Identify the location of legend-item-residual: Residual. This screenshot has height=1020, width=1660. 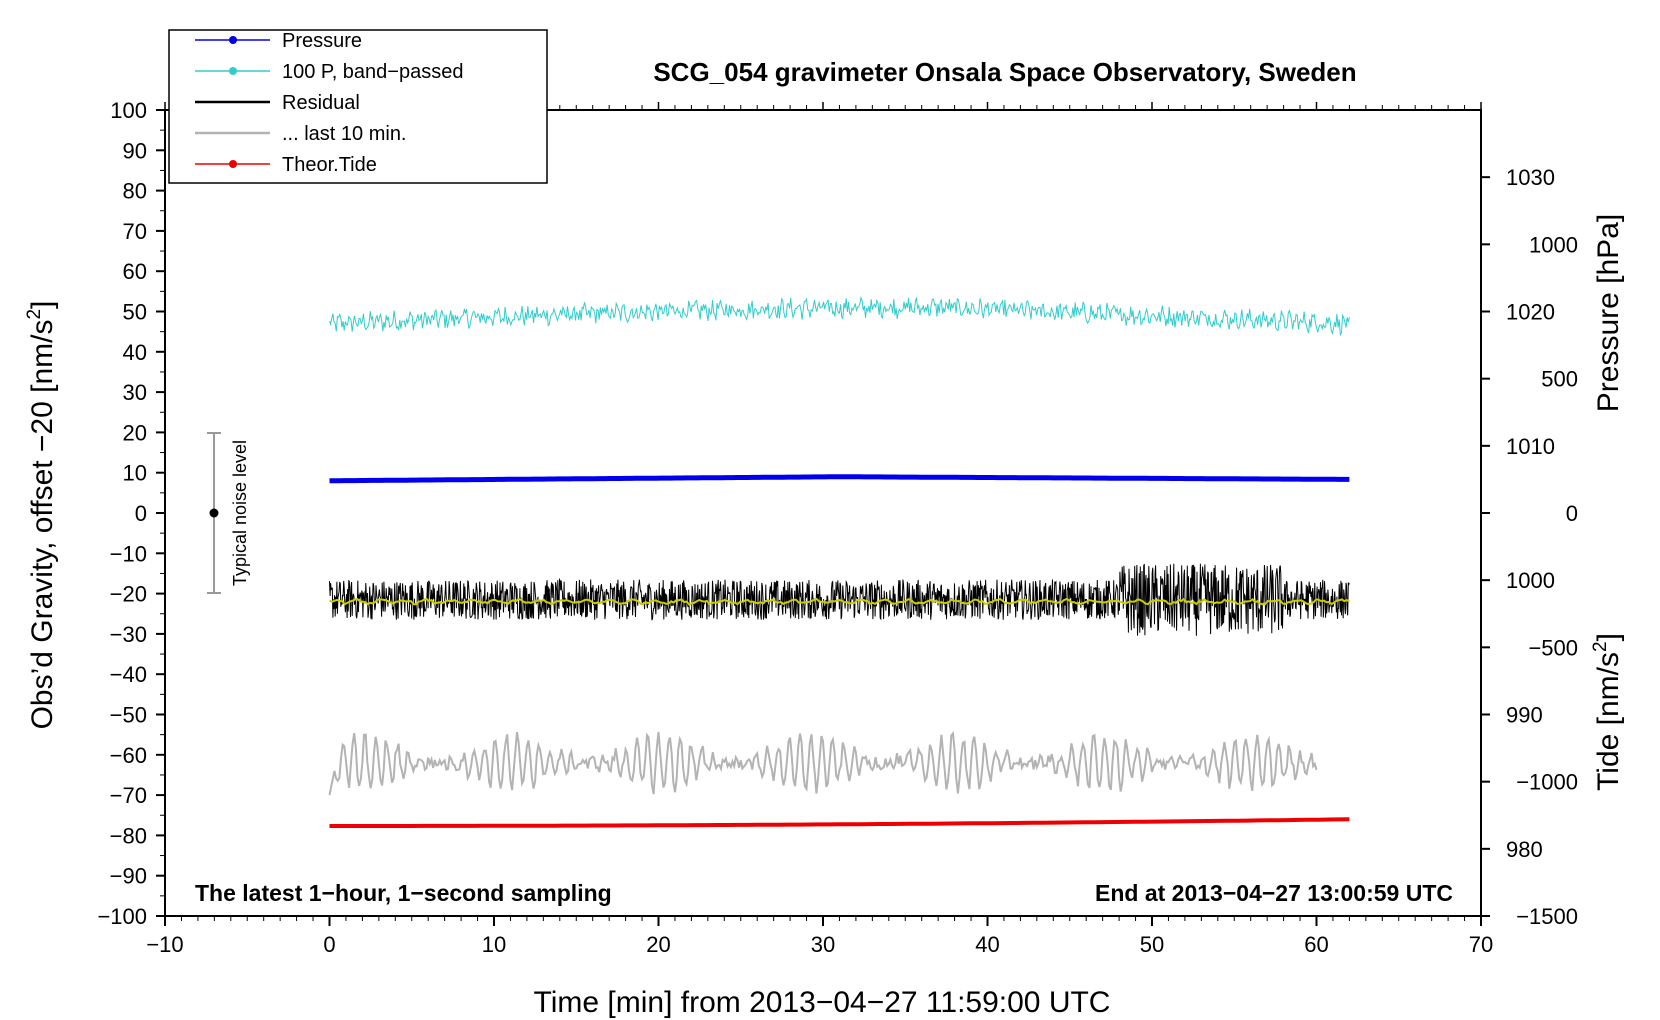
(277, 103).